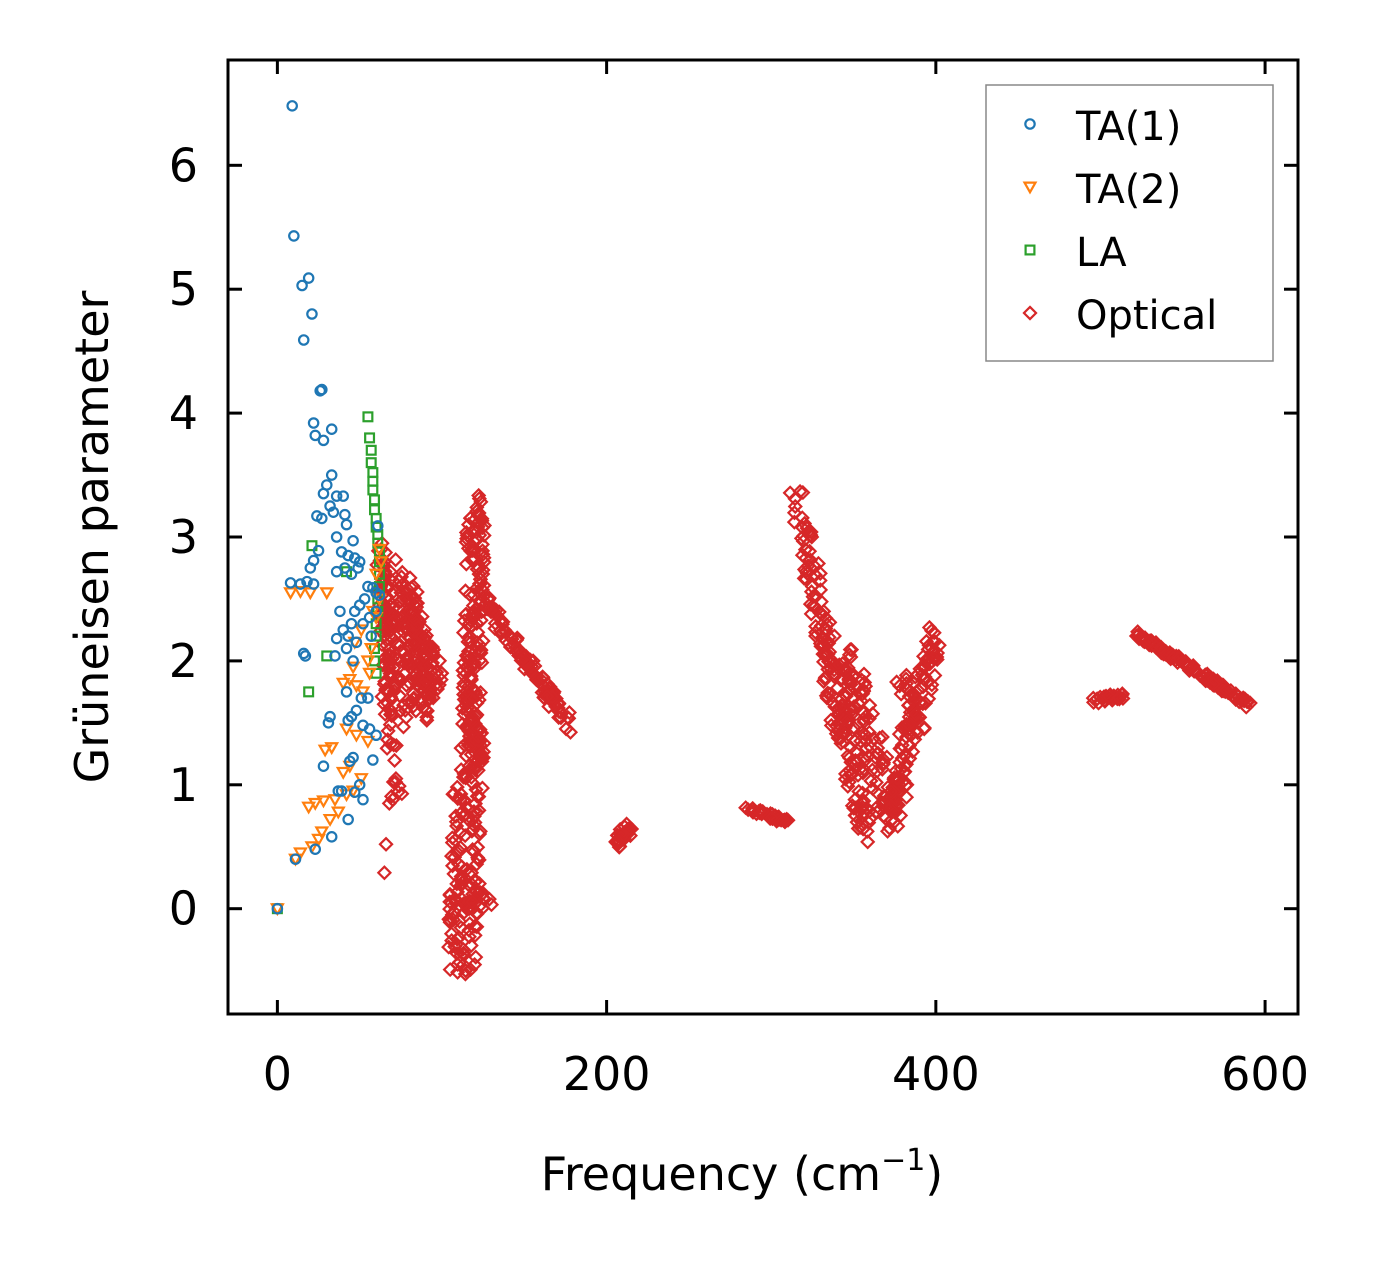 The image size is (1378, 1264). Describe the element at coordinates (607, 1074) in the screenshot. I see `x-tick-label: 200` at that location.